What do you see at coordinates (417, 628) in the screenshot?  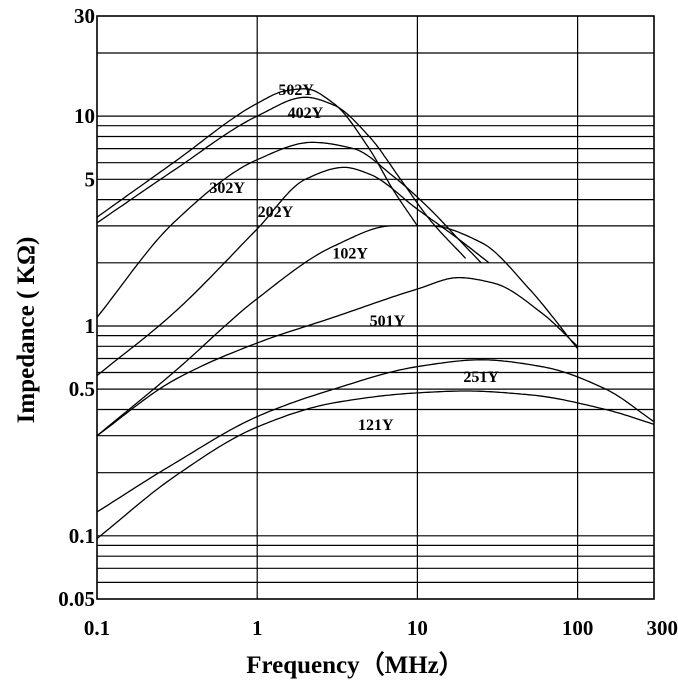 I see `x-tick-label-2: 10` at bounding box center [417, 628].